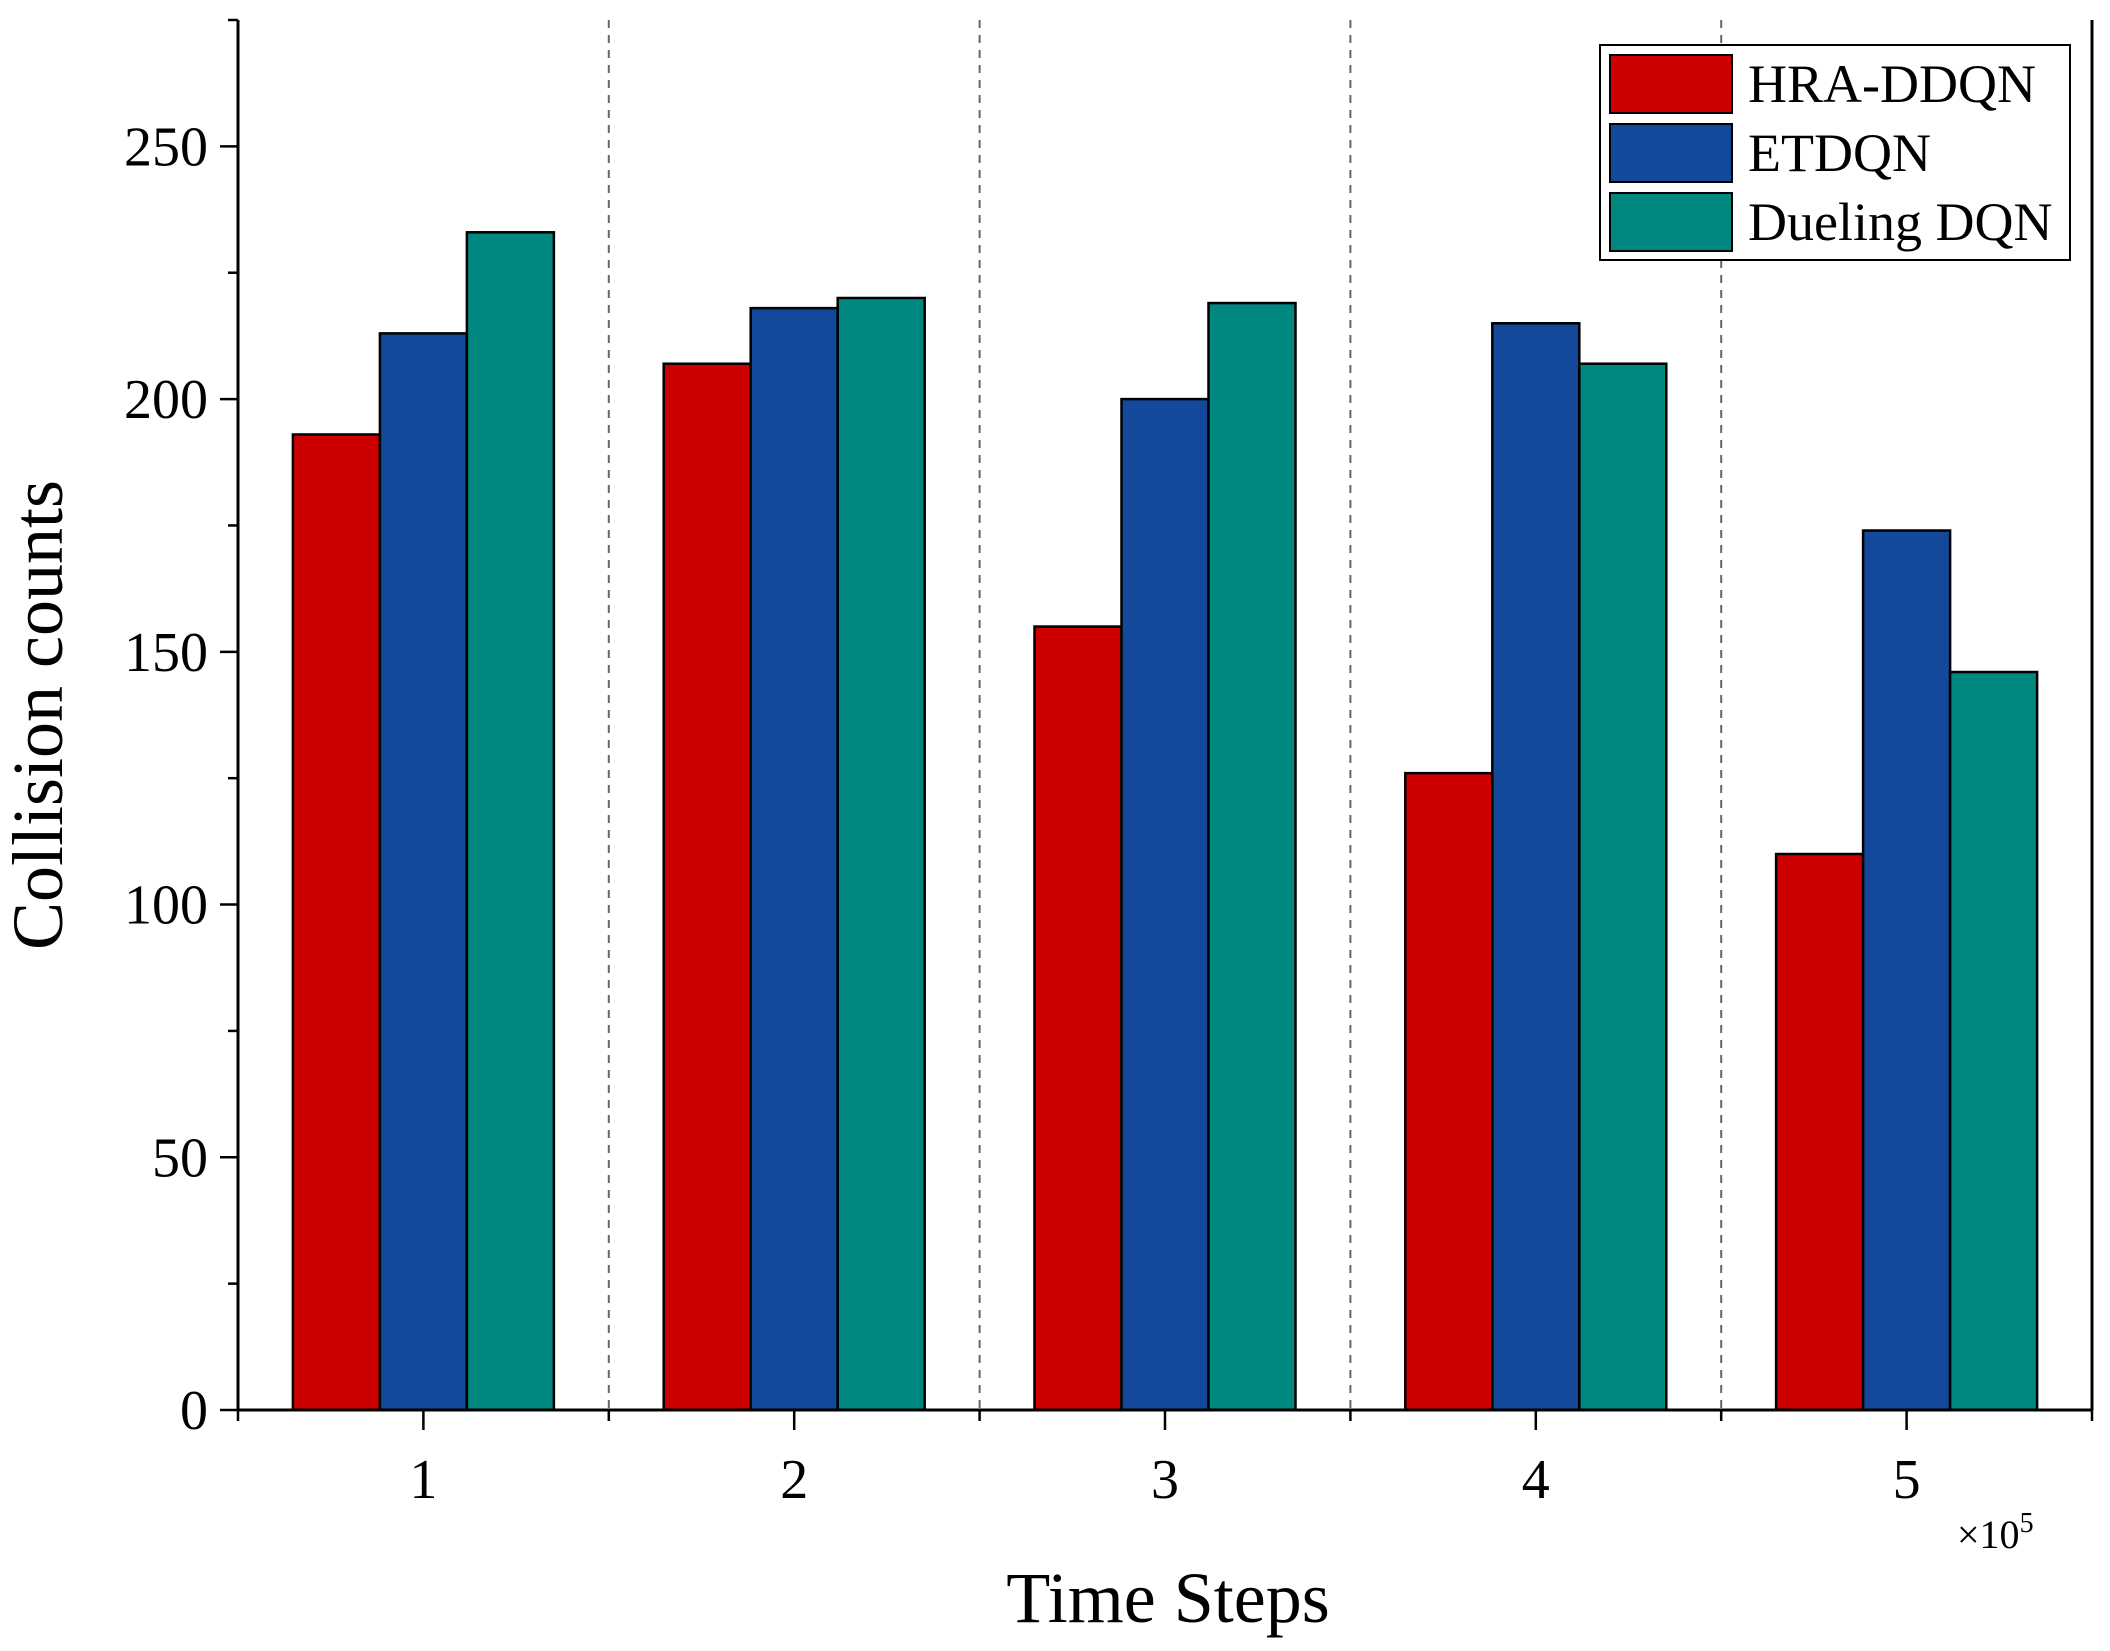 The image size is (2110, 1651). I want to click on y-axis-title: Collision counts, so click(39, 715).